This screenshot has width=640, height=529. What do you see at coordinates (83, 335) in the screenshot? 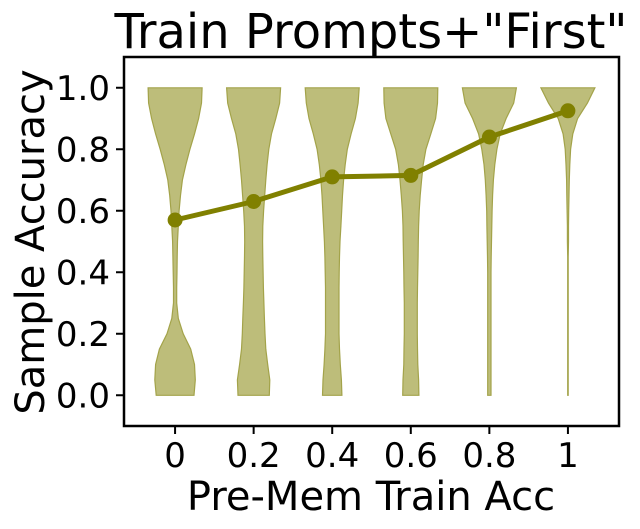
I see `y-tick-label: 0.2` at bounding box center [83, 335].